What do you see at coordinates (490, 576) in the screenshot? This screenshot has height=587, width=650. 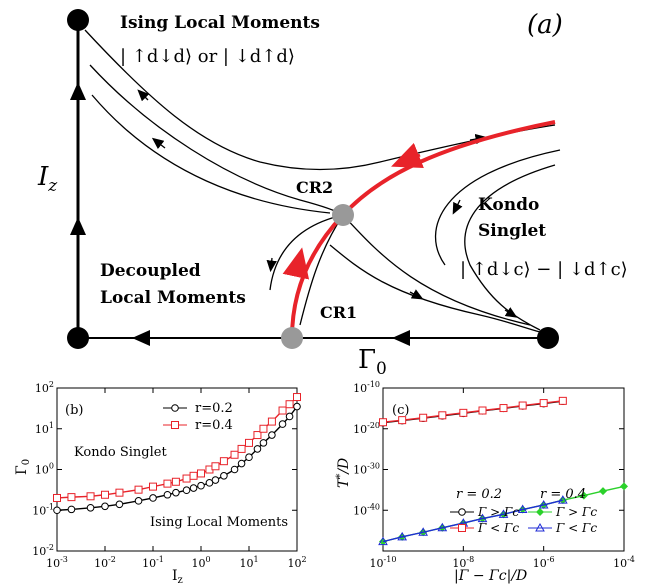 I see `panel-c-xlabel: |Γ − Γc|/D` at bounding box center [490, 576].